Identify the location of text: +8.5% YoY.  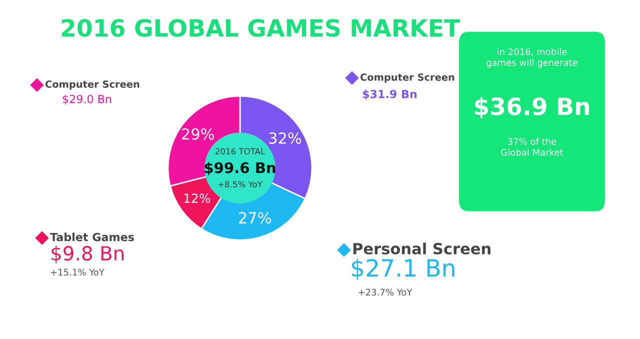
(240, 184).